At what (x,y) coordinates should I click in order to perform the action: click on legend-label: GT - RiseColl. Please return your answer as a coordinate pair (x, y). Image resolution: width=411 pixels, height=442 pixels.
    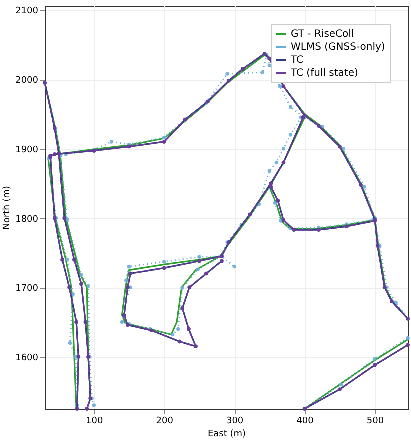
    Looking at the image, I should click on (322, 34).